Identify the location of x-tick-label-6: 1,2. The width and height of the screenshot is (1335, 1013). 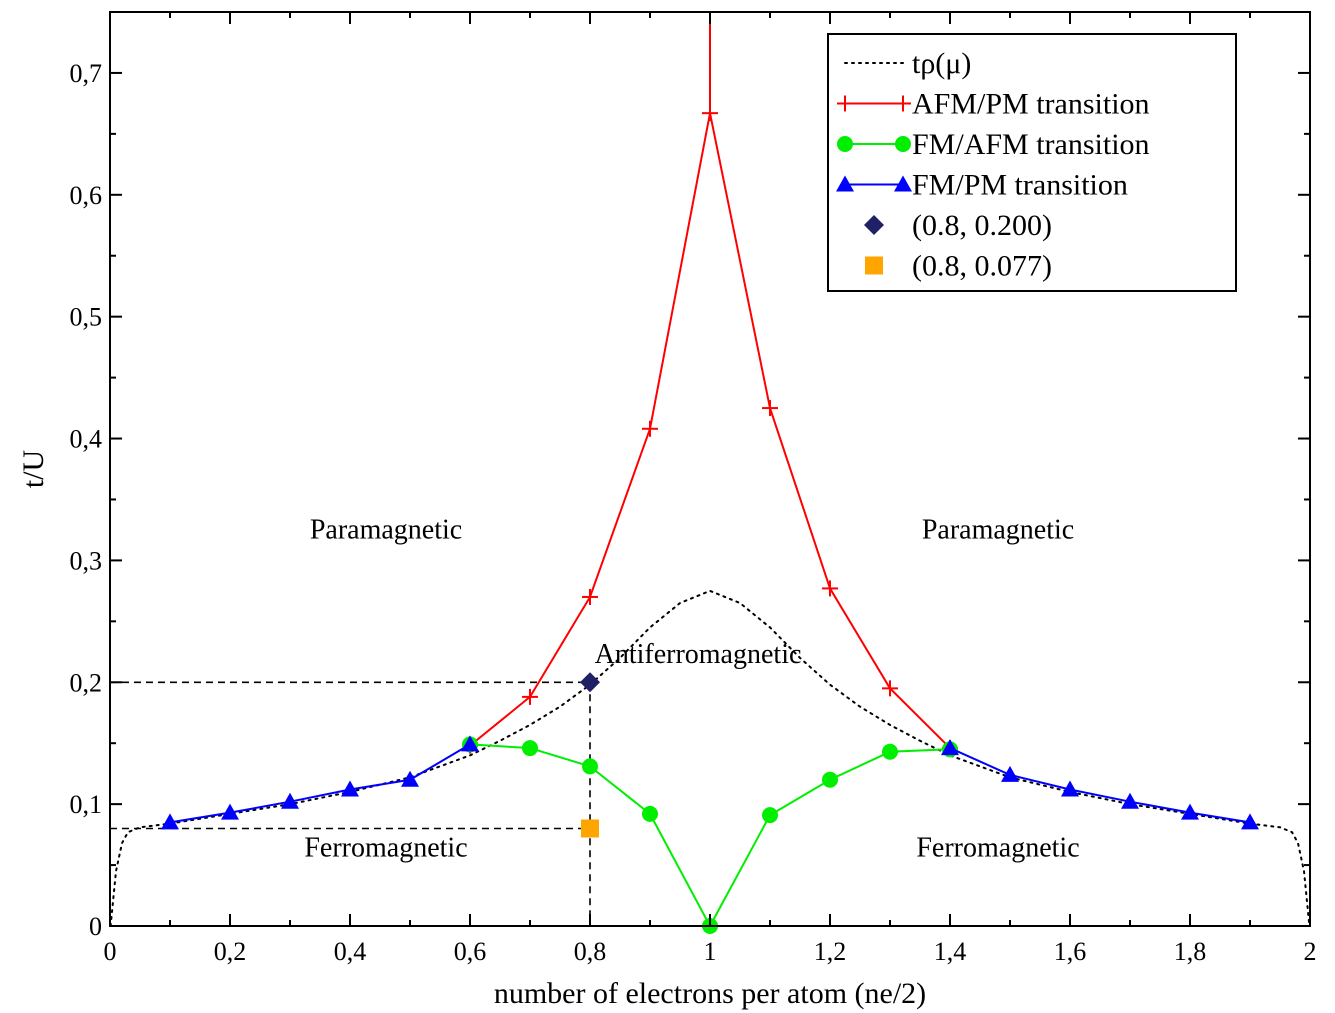
(830, 951).